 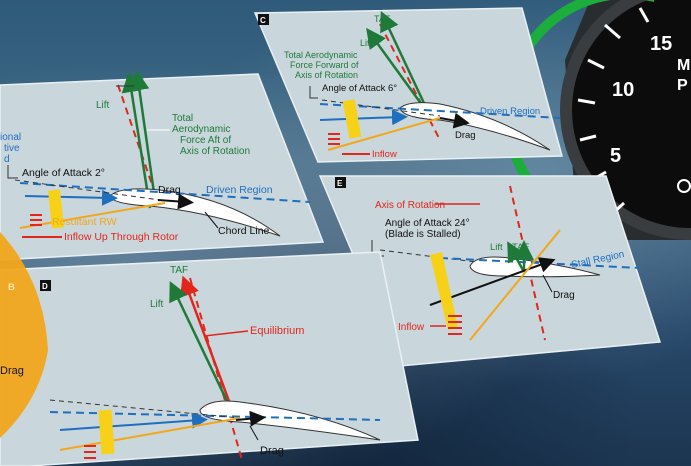 What do you see at coordinates (179, 270) in the screenshot?
I see `taf-label-d: TAF` at bounding box center [179, 270].